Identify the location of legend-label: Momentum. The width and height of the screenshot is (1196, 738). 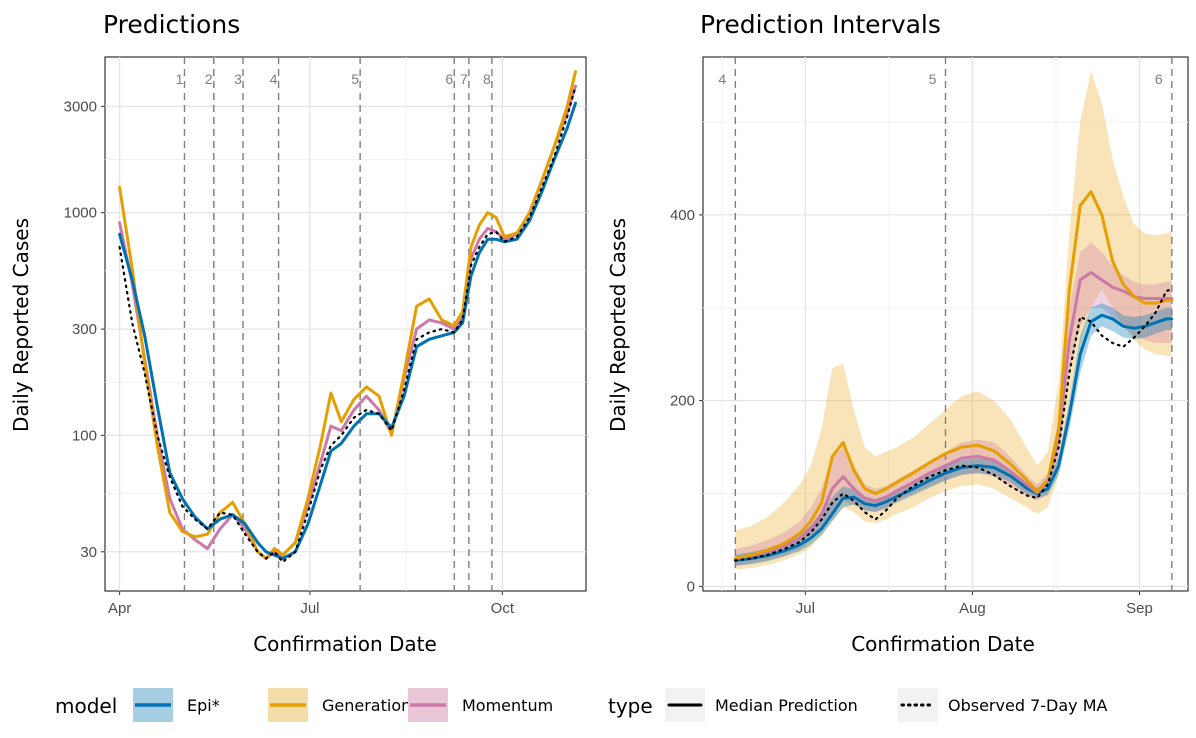
(507, 705).